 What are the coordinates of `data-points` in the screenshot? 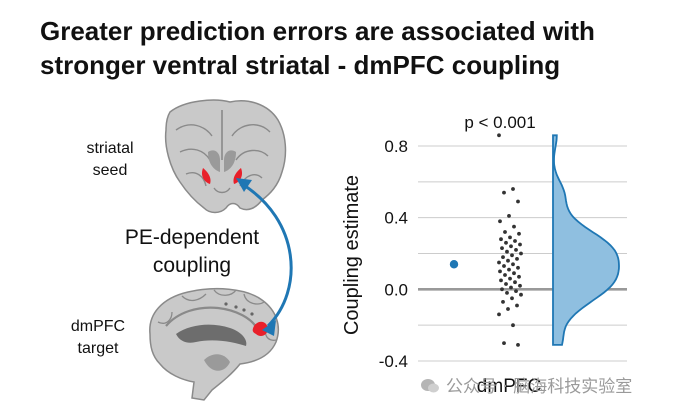 It's located at (510, 240).